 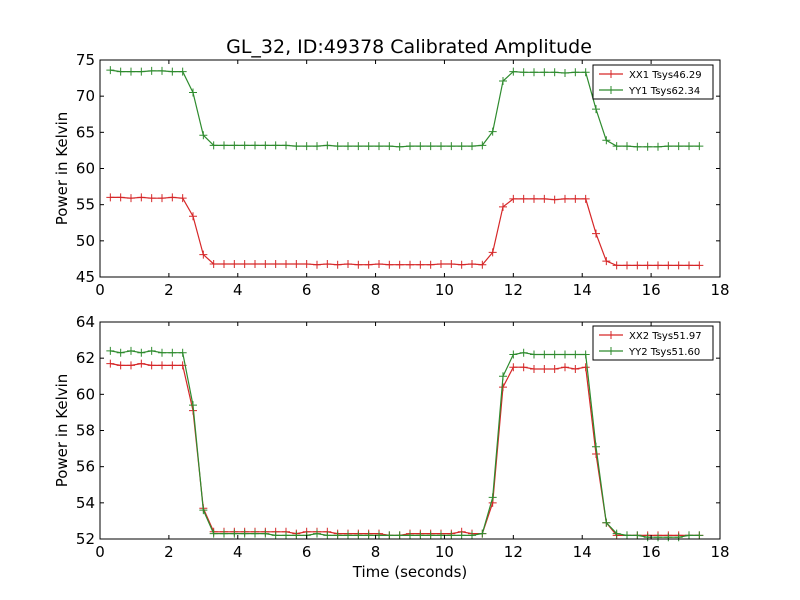 I want to click on top-y-tick-label: 65, so click(x=85, y=132).